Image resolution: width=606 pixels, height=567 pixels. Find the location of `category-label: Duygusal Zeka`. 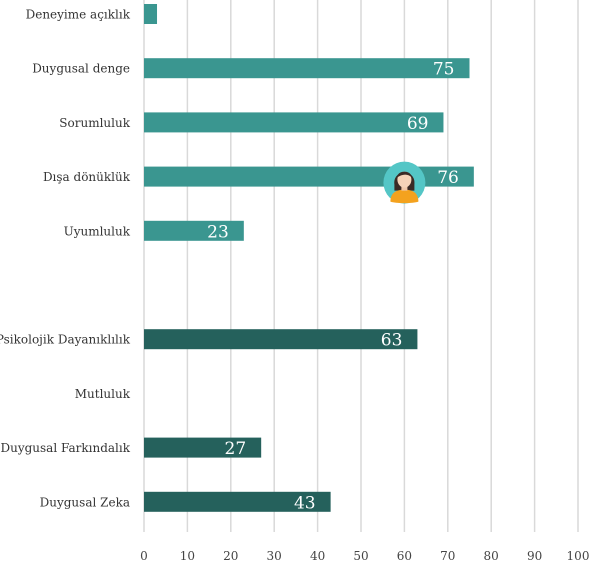

category-label: Duygusal Zeka is located at coordinates (85, 502).